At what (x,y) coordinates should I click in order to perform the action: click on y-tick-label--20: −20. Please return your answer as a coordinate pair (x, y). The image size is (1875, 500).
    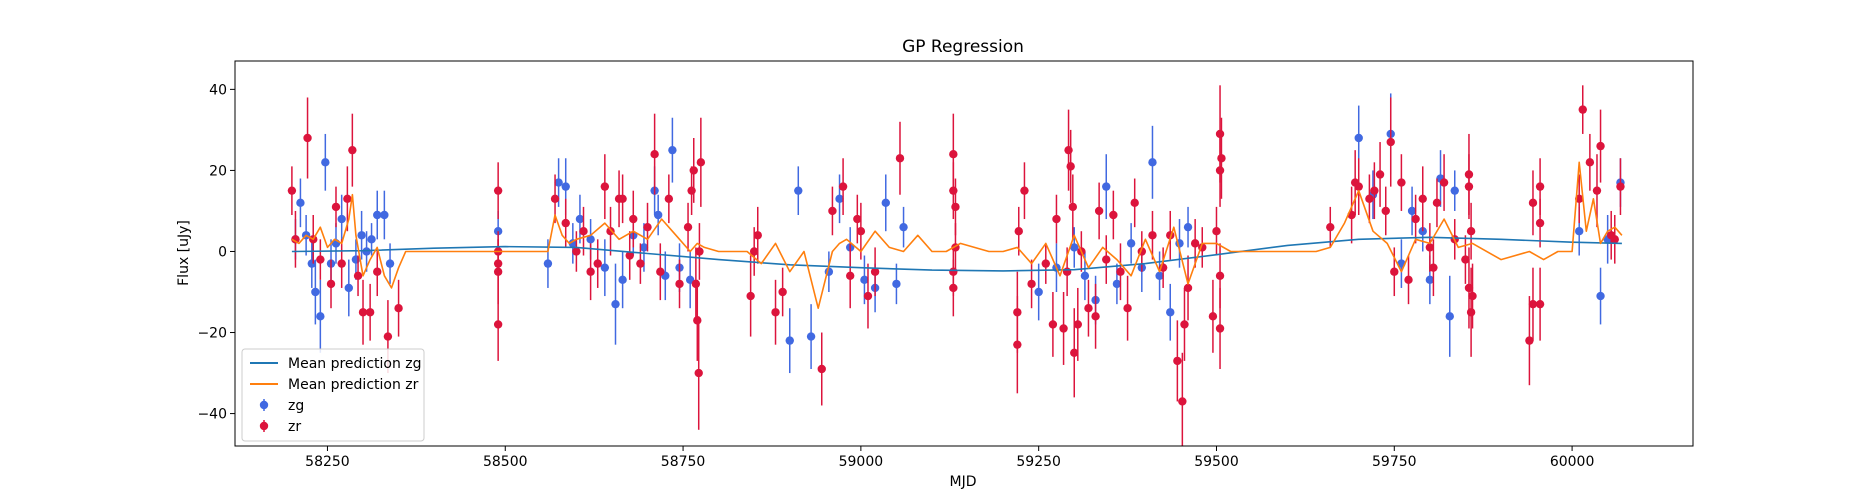
    Looking at the image, I should click on (212, 334).